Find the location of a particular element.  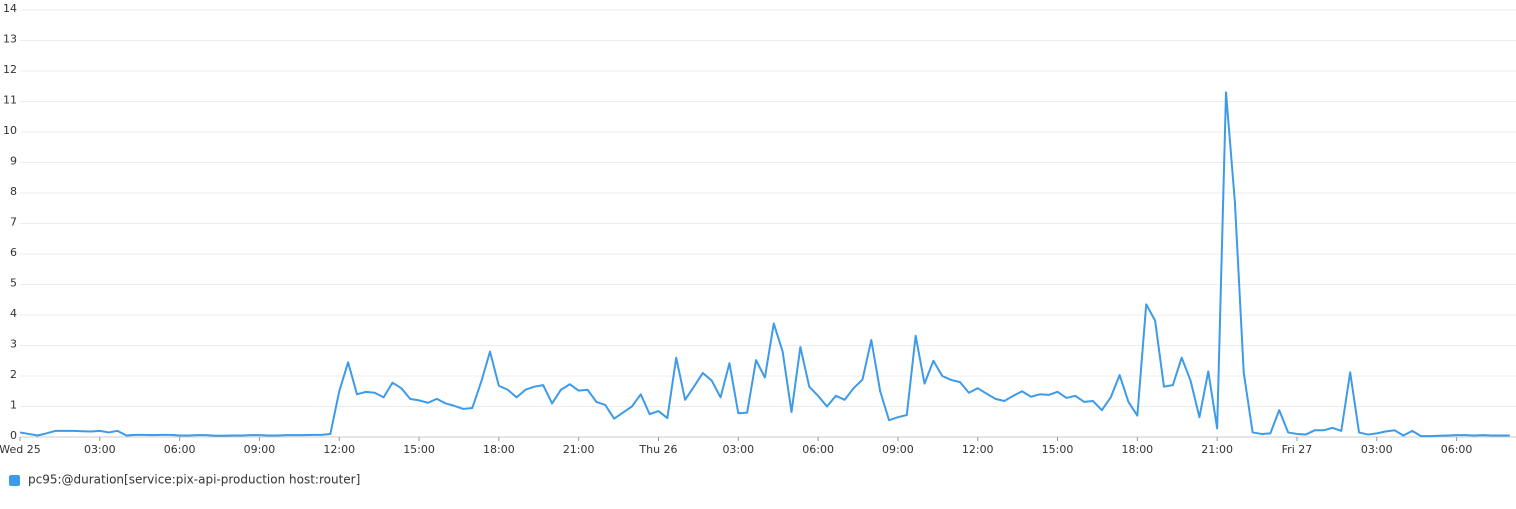

y-tick-label: 9 is located at coordinates (13, 161).